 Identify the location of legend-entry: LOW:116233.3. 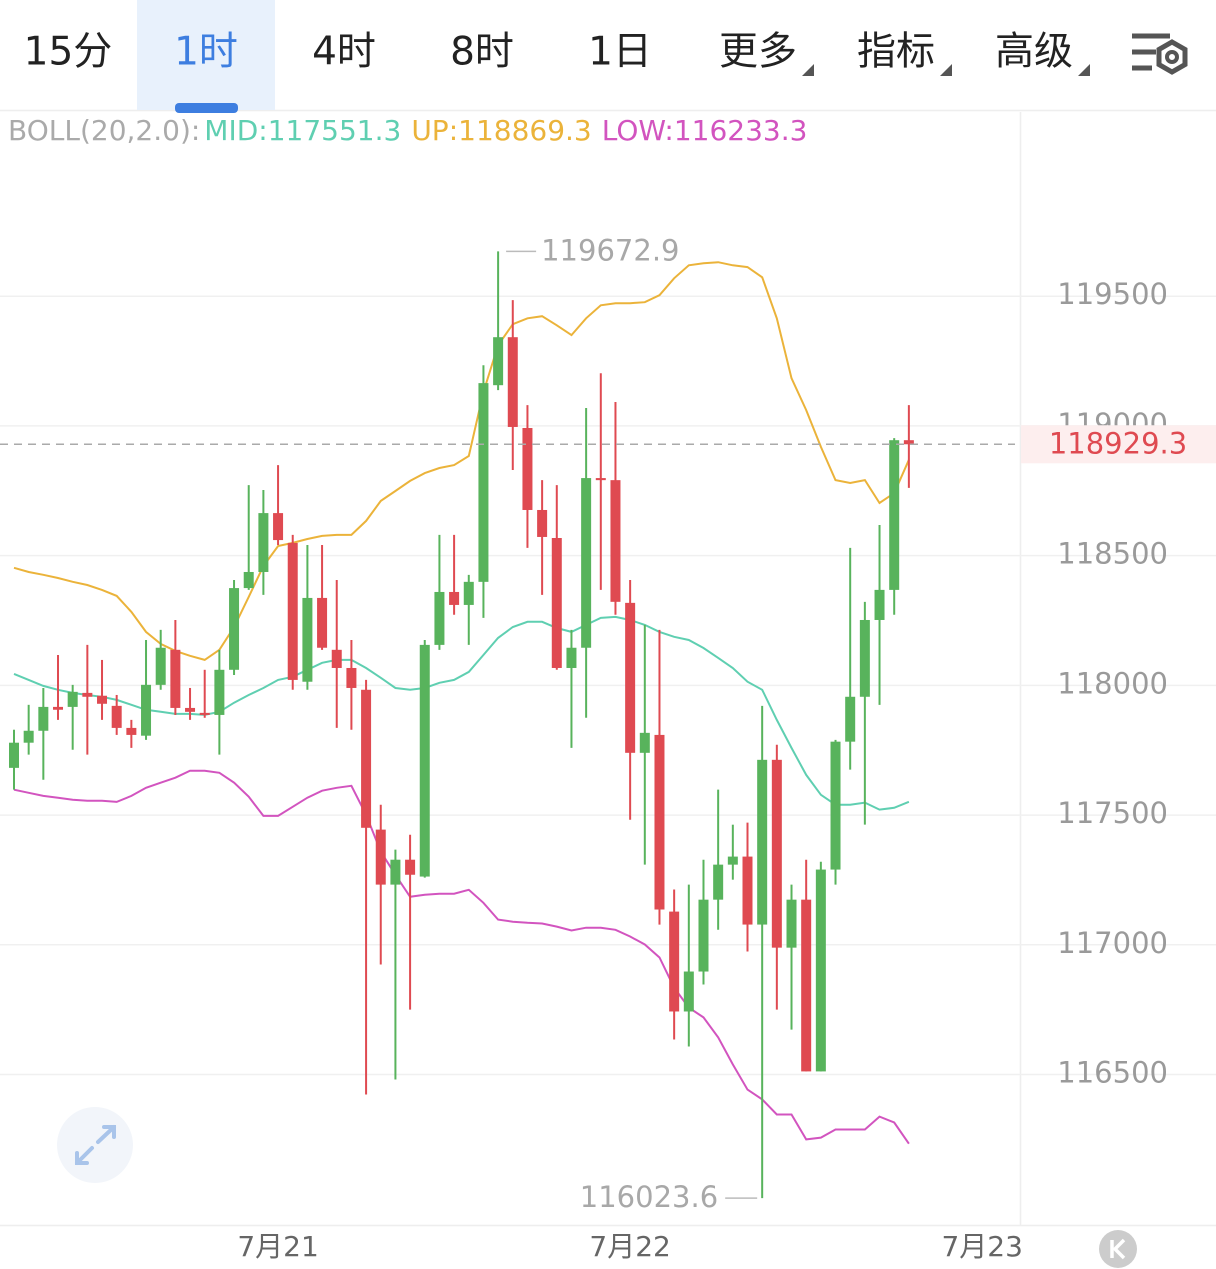
(705, 130).